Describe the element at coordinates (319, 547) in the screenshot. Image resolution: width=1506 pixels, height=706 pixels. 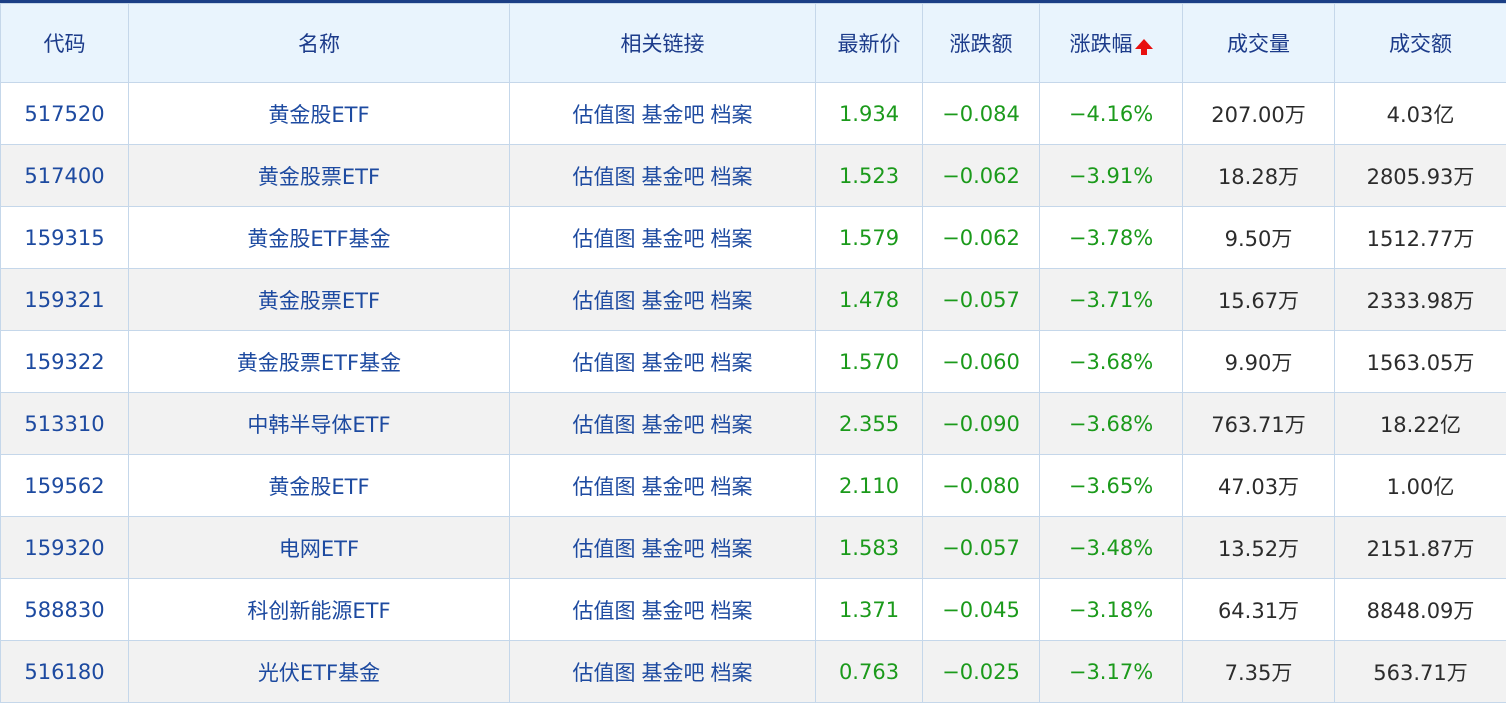
I see `name-link: 电网ETF` at that location.